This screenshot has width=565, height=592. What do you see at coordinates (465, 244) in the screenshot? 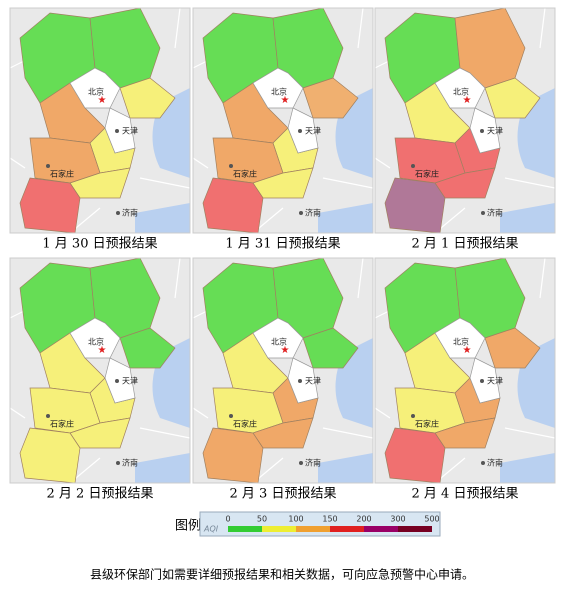
I see `map-caption: 2 月 1 日预报结果` at bounding box center [465, 244].